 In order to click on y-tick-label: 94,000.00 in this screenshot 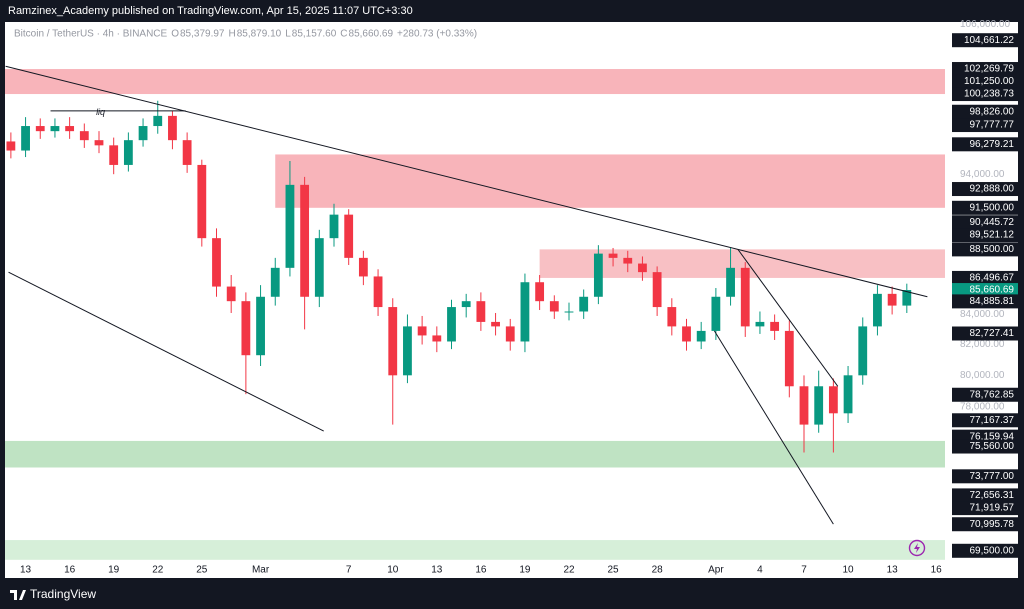, I will do `click(982, 174)`.